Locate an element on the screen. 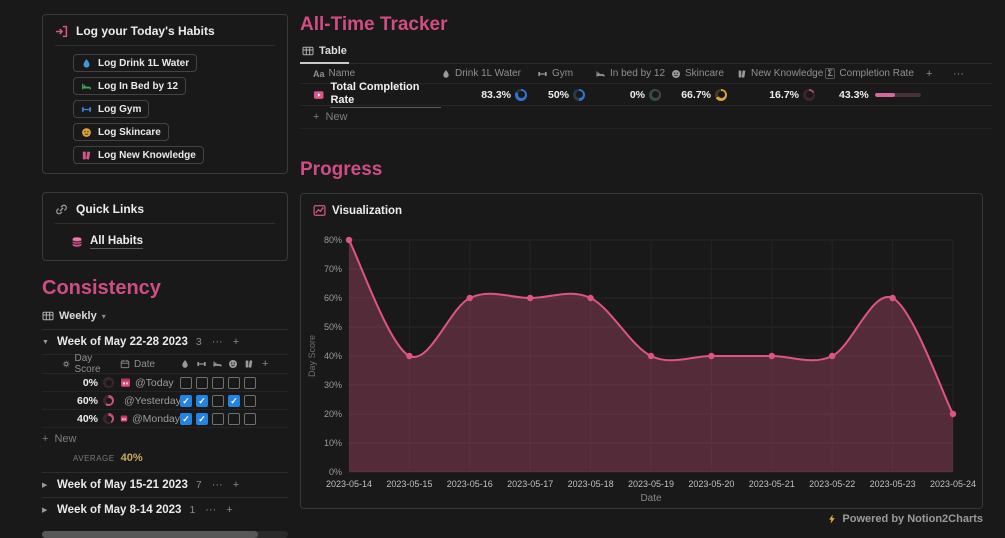  svg-text: 2023-05-24 is located at coordinates (953, 484).